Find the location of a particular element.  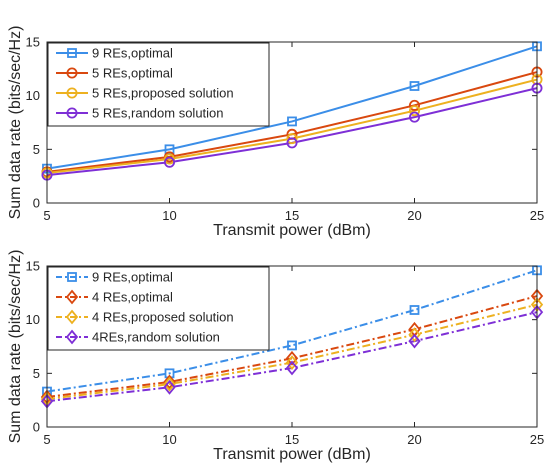

legend-item: 4REs,random solution is located at coordinates (138, 337).